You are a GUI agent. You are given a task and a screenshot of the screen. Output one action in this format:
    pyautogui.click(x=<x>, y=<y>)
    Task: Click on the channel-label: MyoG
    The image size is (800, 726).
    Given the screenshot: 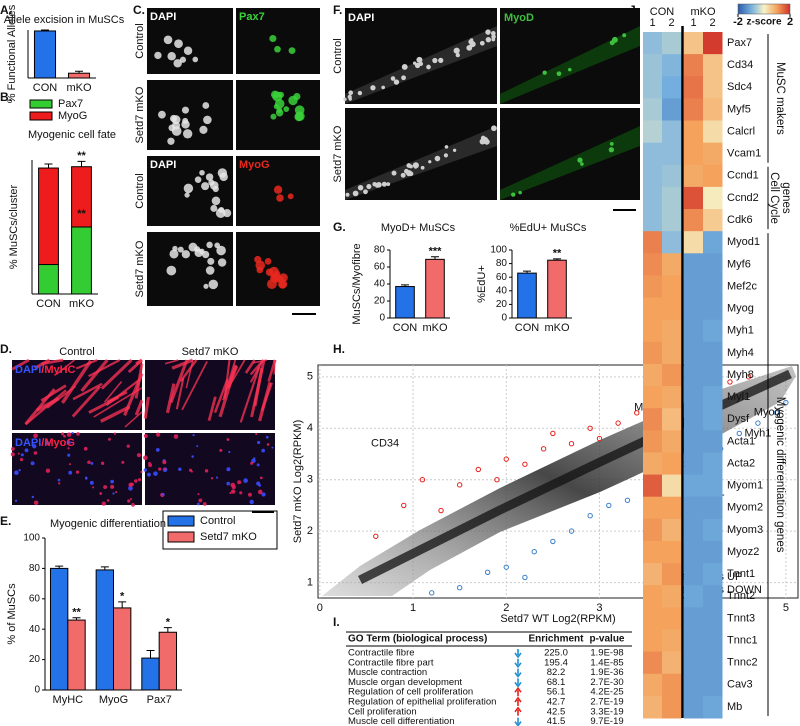 What is the action you would take?
    pyautogui.click(x=254, y=165)
    